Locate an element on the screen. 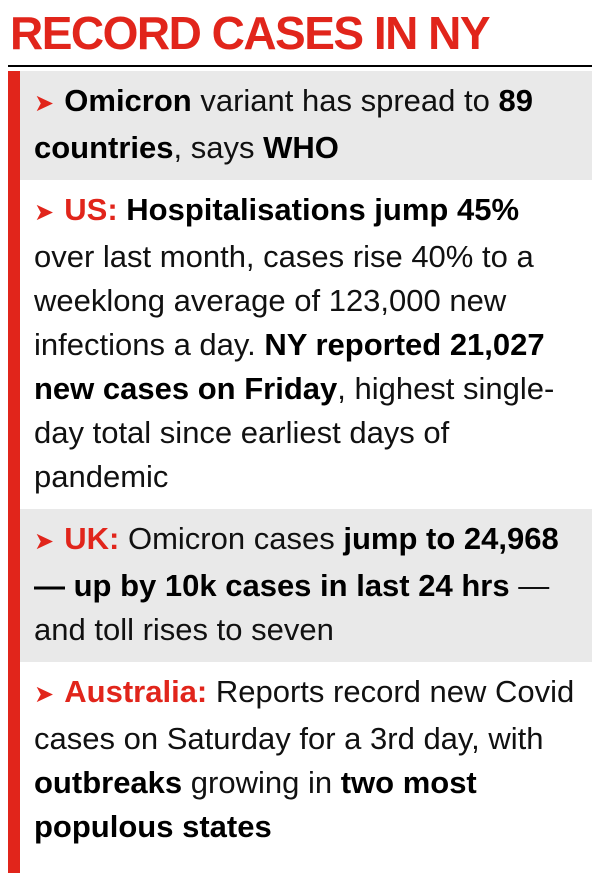 This screenshot has height=881, width=600. text-run: two most populous states is located at coordinates (255, 804).